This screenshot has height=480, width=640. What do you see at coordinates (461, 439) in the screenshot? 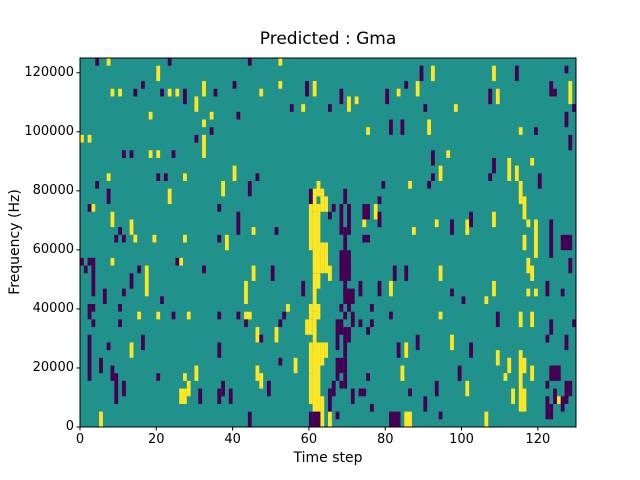
I see `x-tick-label: 100` at bounding box center [461, 439].